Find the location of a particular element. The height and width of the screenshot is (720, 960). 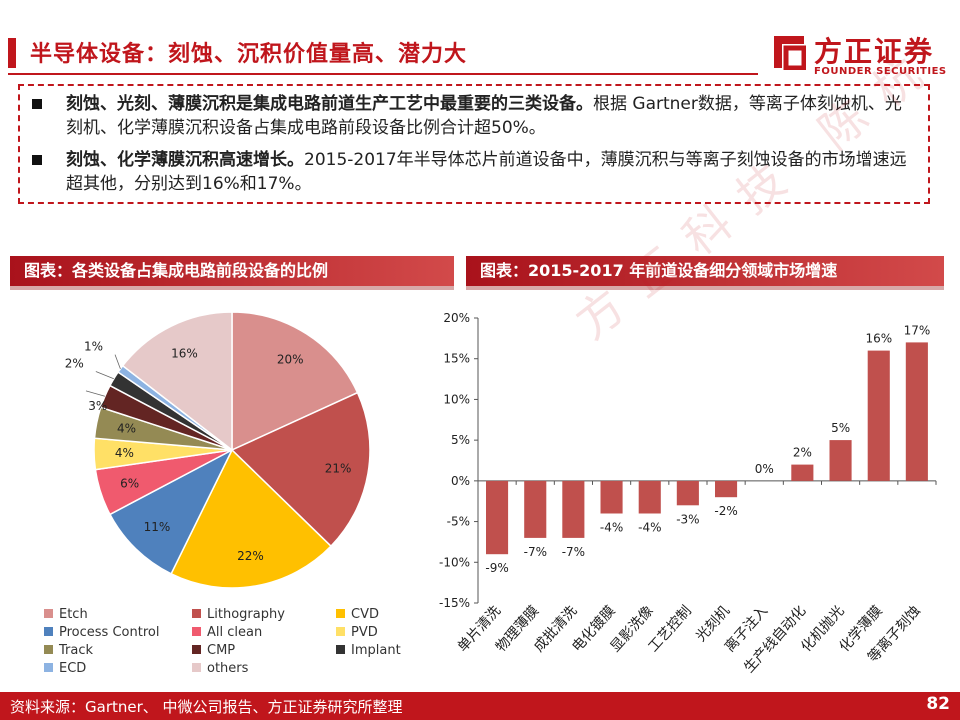

legend-item-implant: Implant is located at coordinates (368, 651).